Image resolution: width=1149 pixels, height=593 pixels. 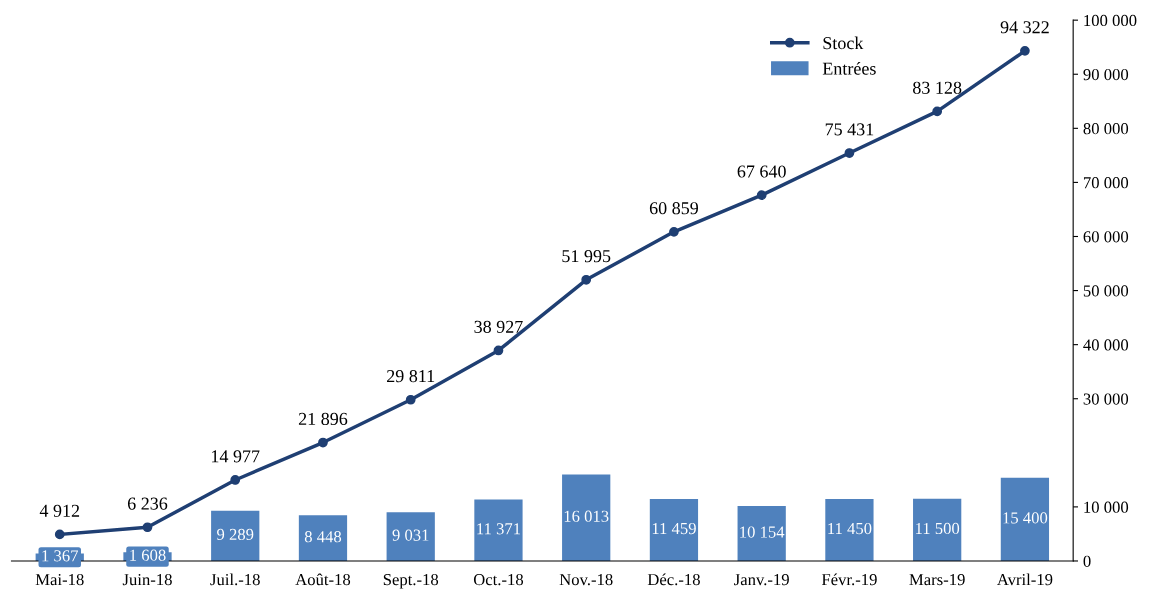 What do you see at coordinates (499, 529) in the screenshot?
I see `data-label: 11 371` at bounding box center [499, 529].